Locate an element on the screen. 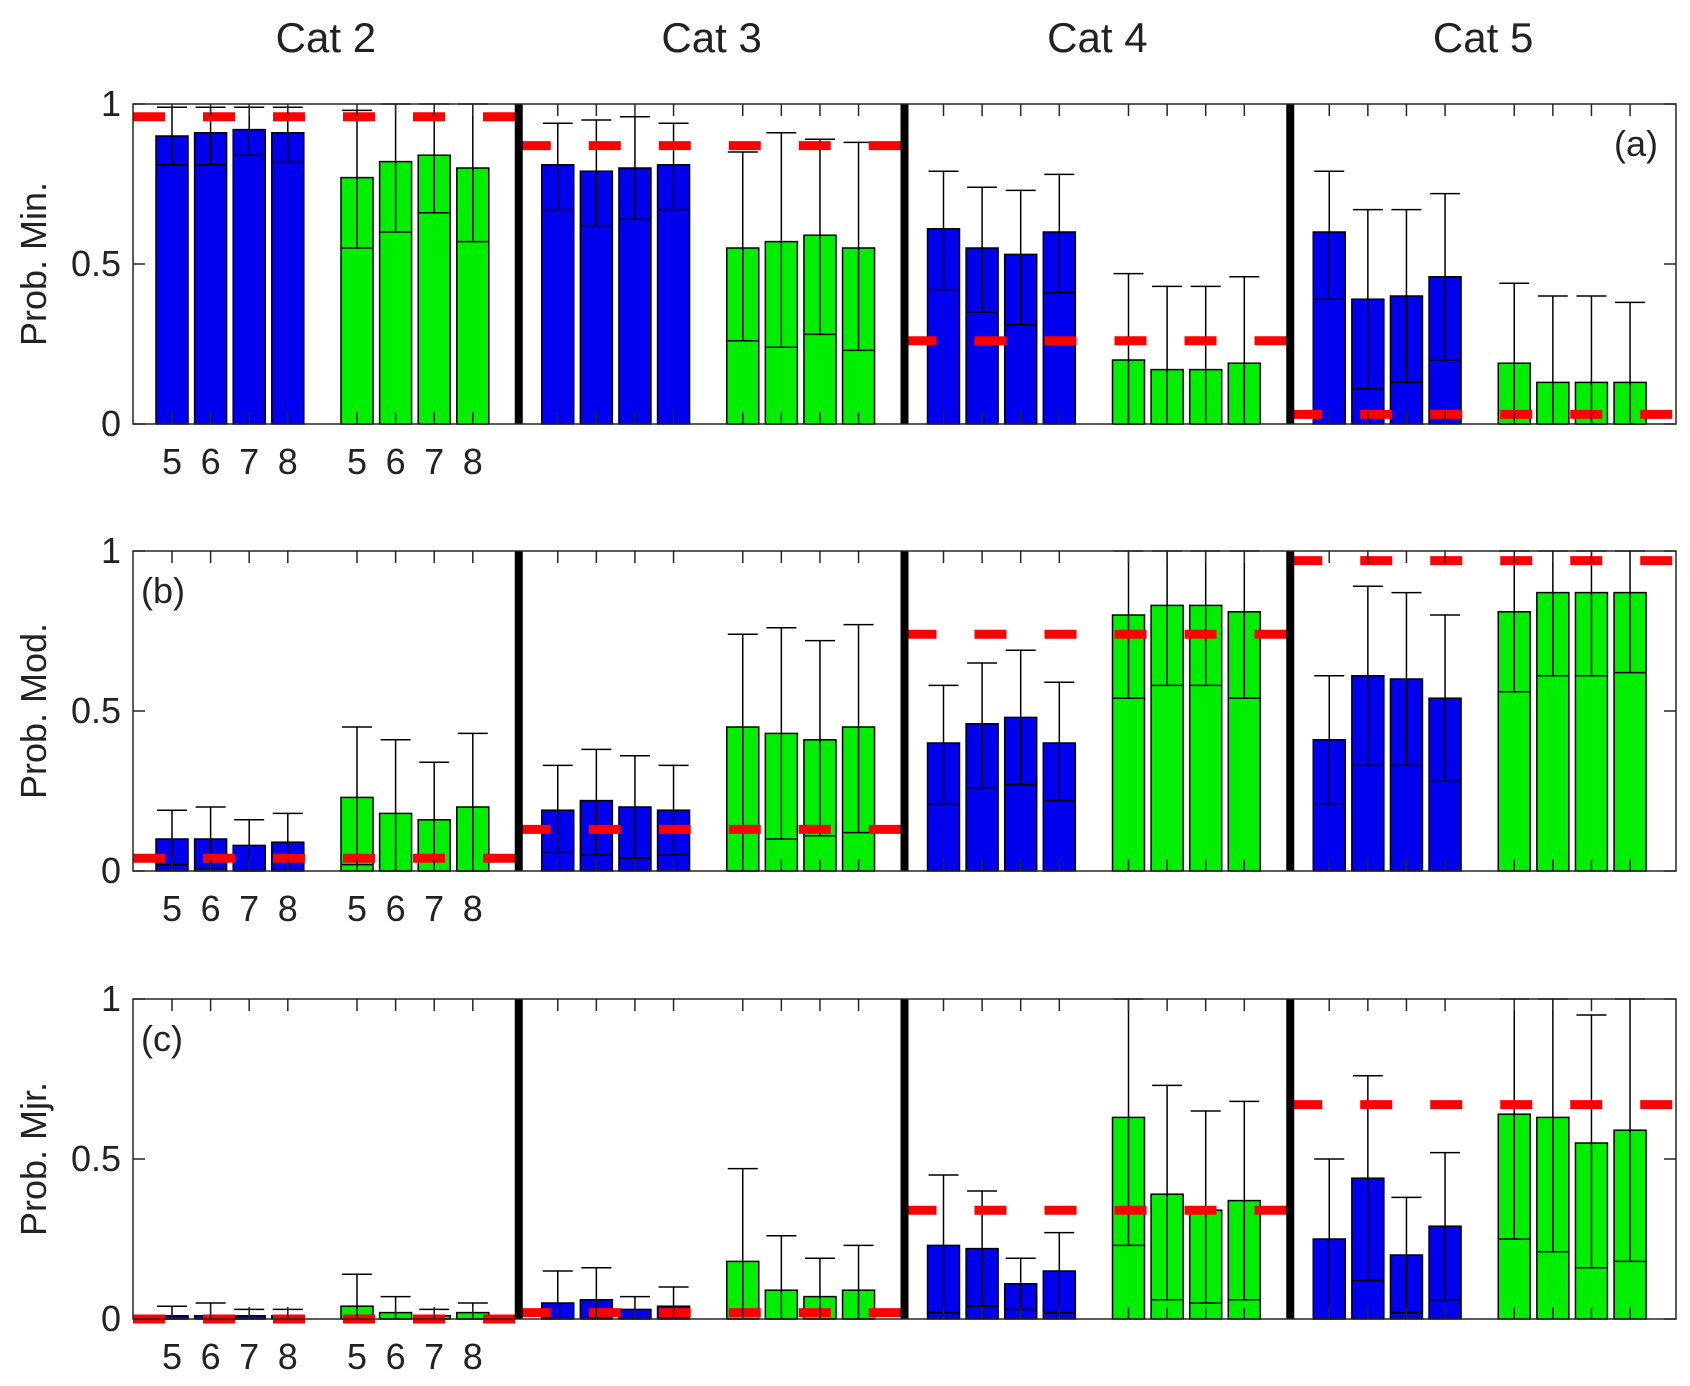 The width and height of the screenshot is (1690, 1386). y-axis-label: Prob. Mjr. is located at coordinates (33, 1159).